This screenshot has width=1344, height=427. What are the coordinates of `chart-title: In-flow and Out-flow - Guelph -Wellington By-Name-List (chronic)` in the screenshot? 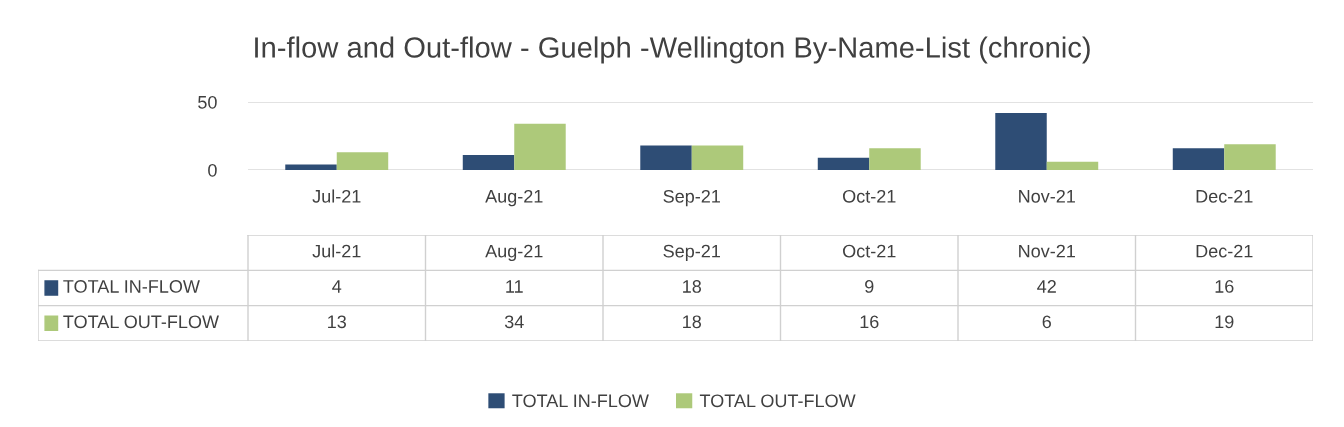 It's located at (672, 50).